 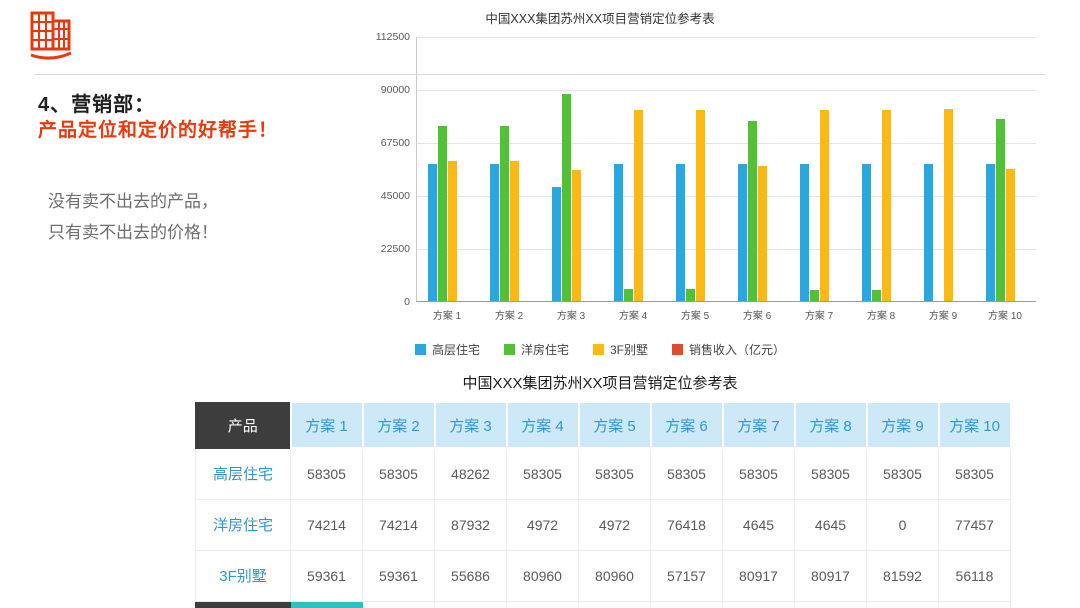 What do you see at coordinates (243, 575) in the screenshot?
I see `row-label: 3F别墅` at bounding box center [243, 575].